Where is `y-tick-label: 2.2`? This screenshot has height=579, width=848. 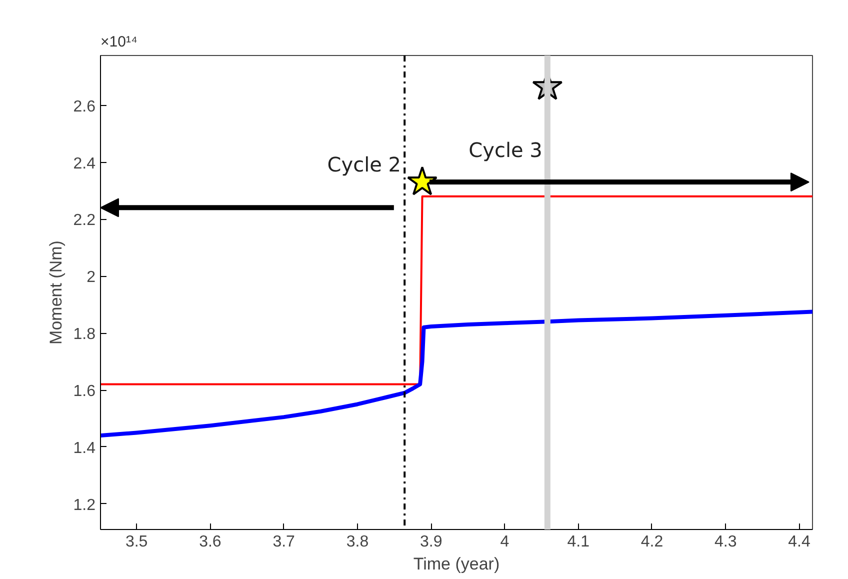
y-tick-label: 2.2 is located at coordinates (84, 221).